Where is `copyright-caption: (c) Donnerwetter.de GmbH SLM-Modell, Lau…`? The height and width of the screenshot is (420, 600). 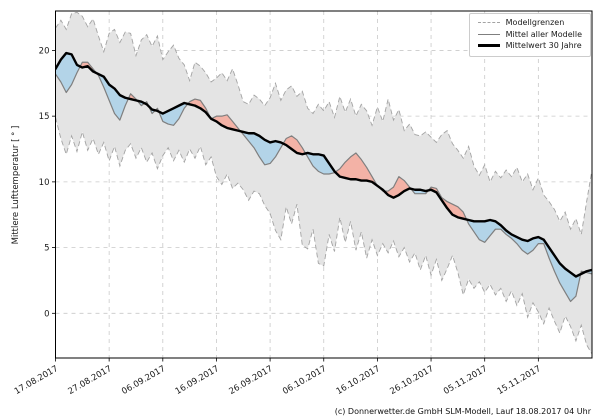 copyright-caption: (c) Donnerwetter.de GmbH SLM-Modell, Lau… is located at coordinates (462, 411).